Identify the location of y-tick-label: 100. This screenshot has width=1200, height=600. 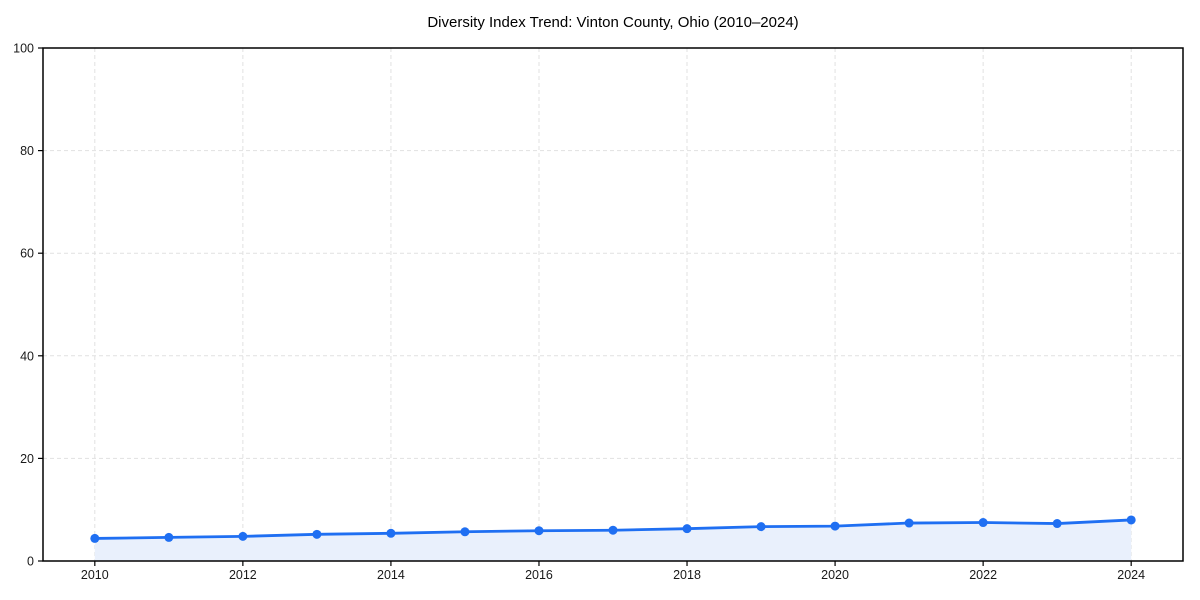
(23, 49).